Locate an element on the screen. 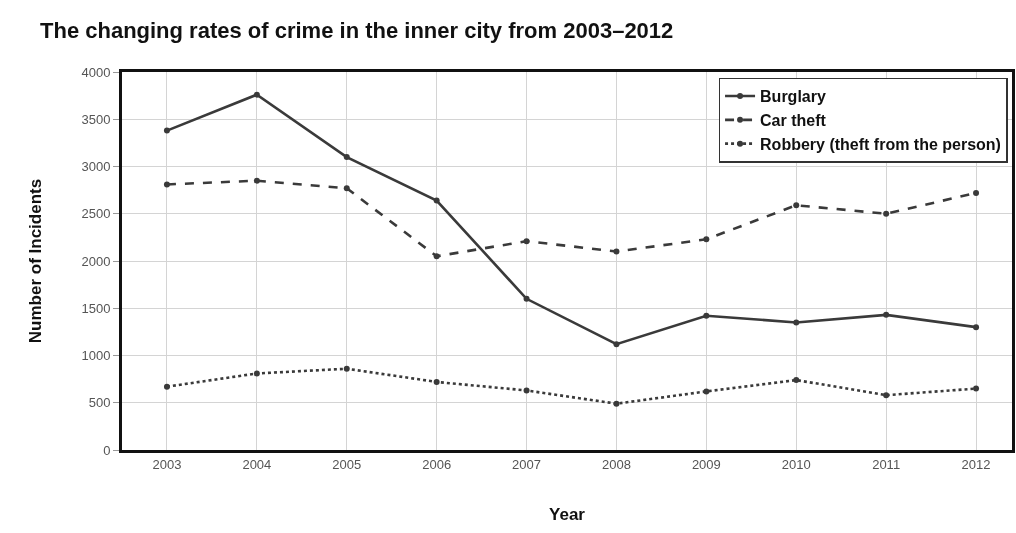 This screenshot has height=533, width=1016. y-tick-label: 1500 is located at coordinates (96, 308).